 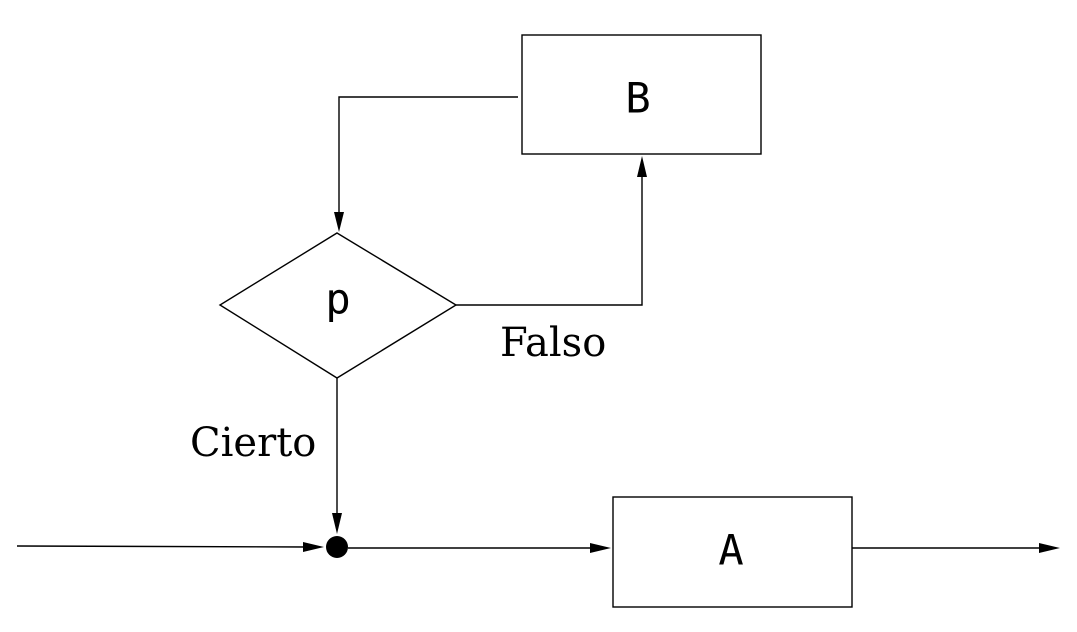 What do you see at coordinates (956, 548) in the screenshot?
I see `edge-a-to-output` at bounding box center [956, 548].